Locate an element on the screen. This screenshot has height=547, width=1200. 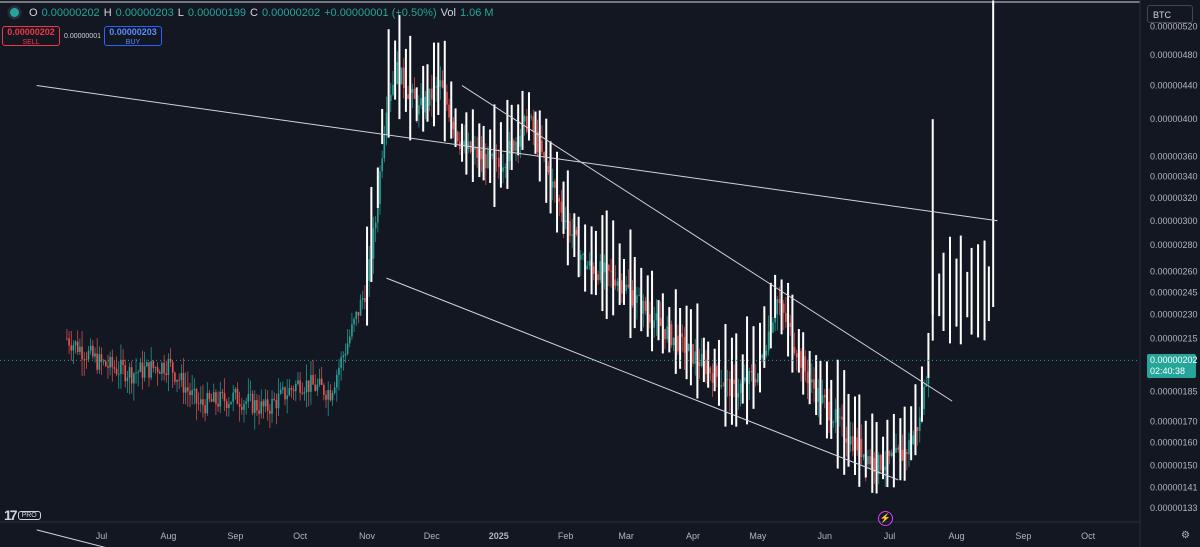
buy-button: 0.00000203 BUY is located at coordinates (133, 36).